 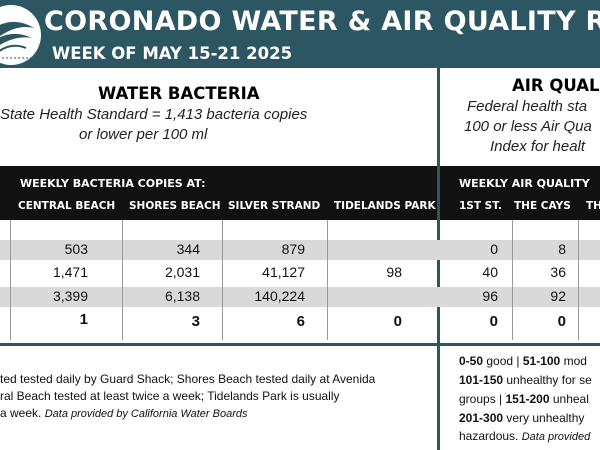 What do you see at coordinates (544, 418) in the screenshot?
I see `aqi-label: very unhealthy` at bounding box center [544, 418].